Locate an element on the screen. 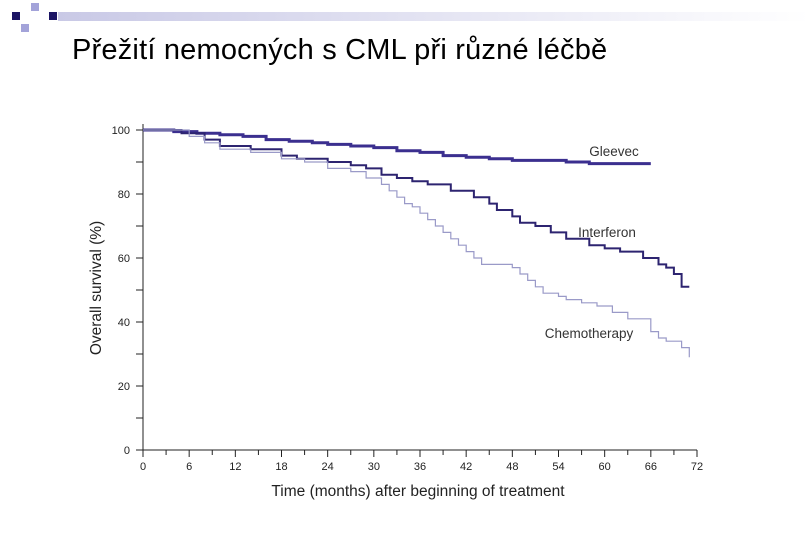  y-tick-label: 0 is located at coordinates (127, 451).